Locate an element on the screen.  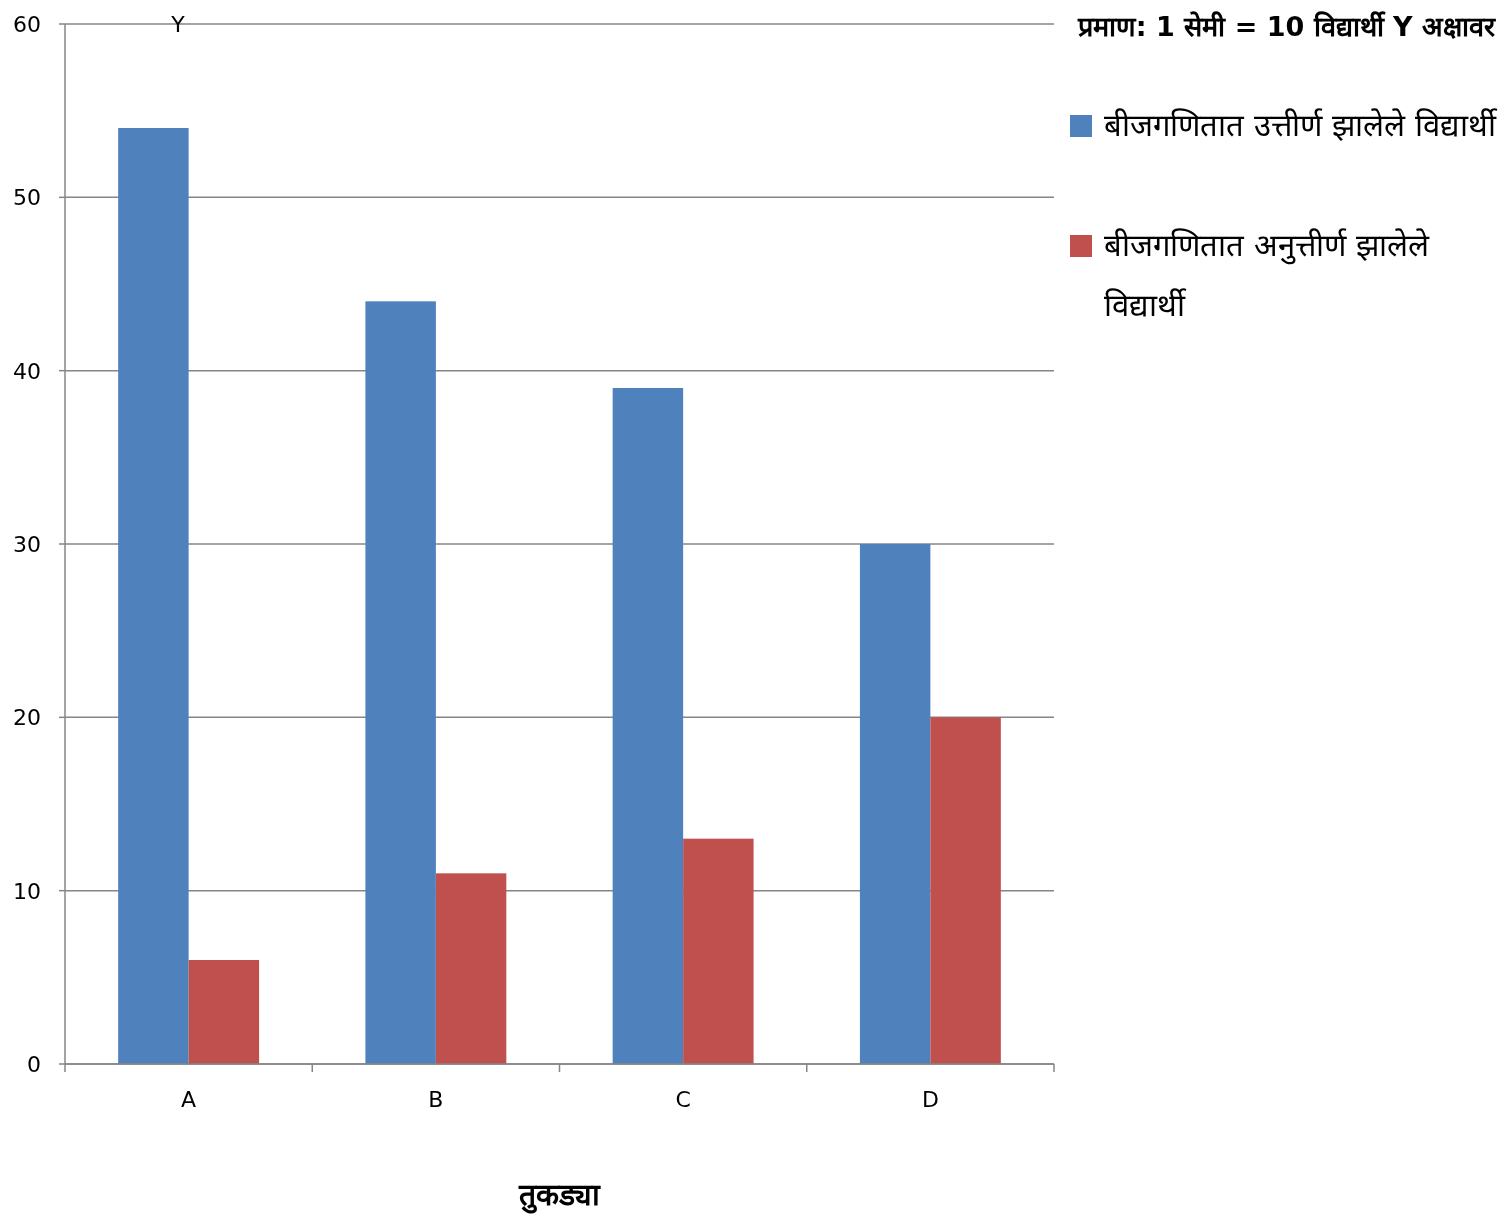
y-tick-label: 30 is located at coordinates (27, 544).